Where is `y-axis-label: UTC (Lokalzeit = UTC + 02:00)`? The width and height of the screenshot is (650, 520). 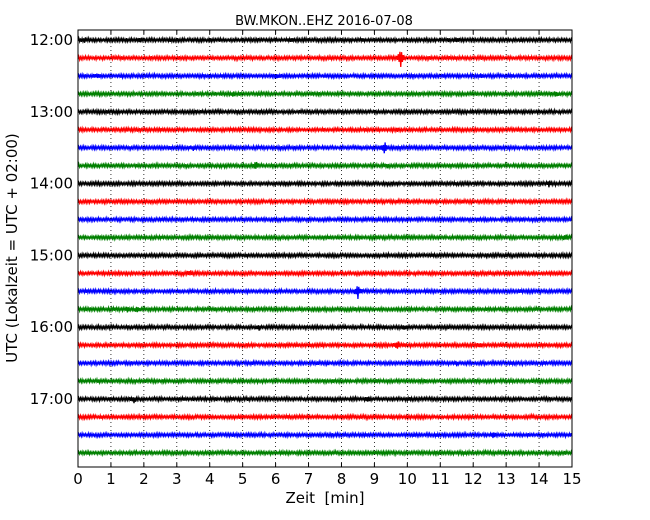 y-axis-label: UTC (Lokalzeit = UTC + 02:00) is located at coordinates (12, 248).